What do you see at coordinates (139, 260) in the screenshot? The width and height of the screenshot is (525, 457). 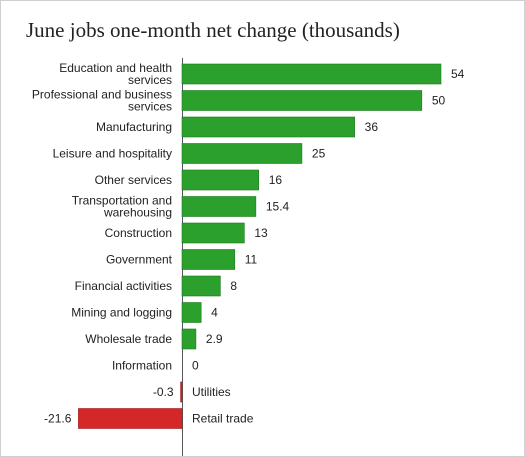 I see `category-label-7: Government` at bounding box center [139, 260].